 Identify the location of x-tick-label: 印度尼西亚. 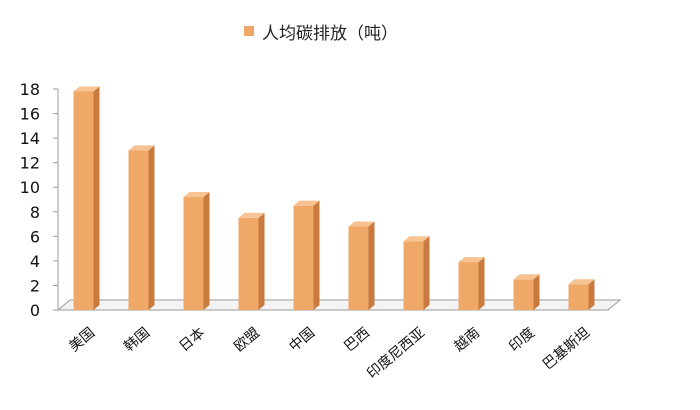
(396, 353).